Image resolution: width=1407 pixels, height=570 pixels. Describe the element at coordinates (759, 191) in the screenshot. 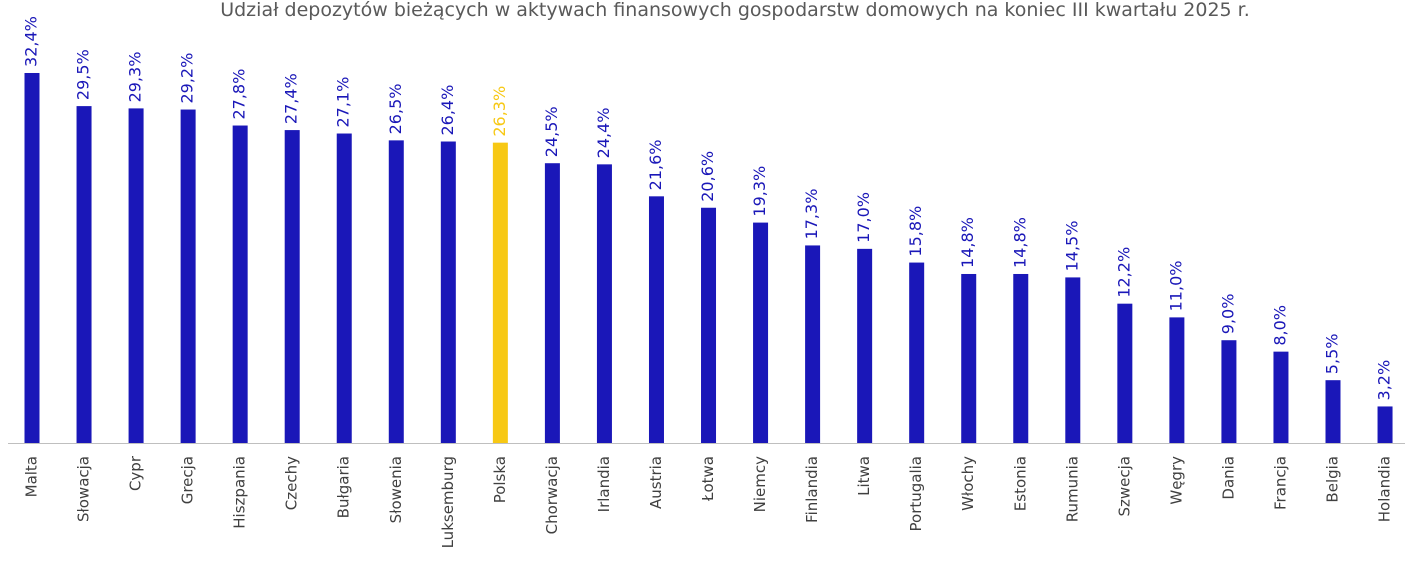

I see `value-label: 19,3%` at that location.